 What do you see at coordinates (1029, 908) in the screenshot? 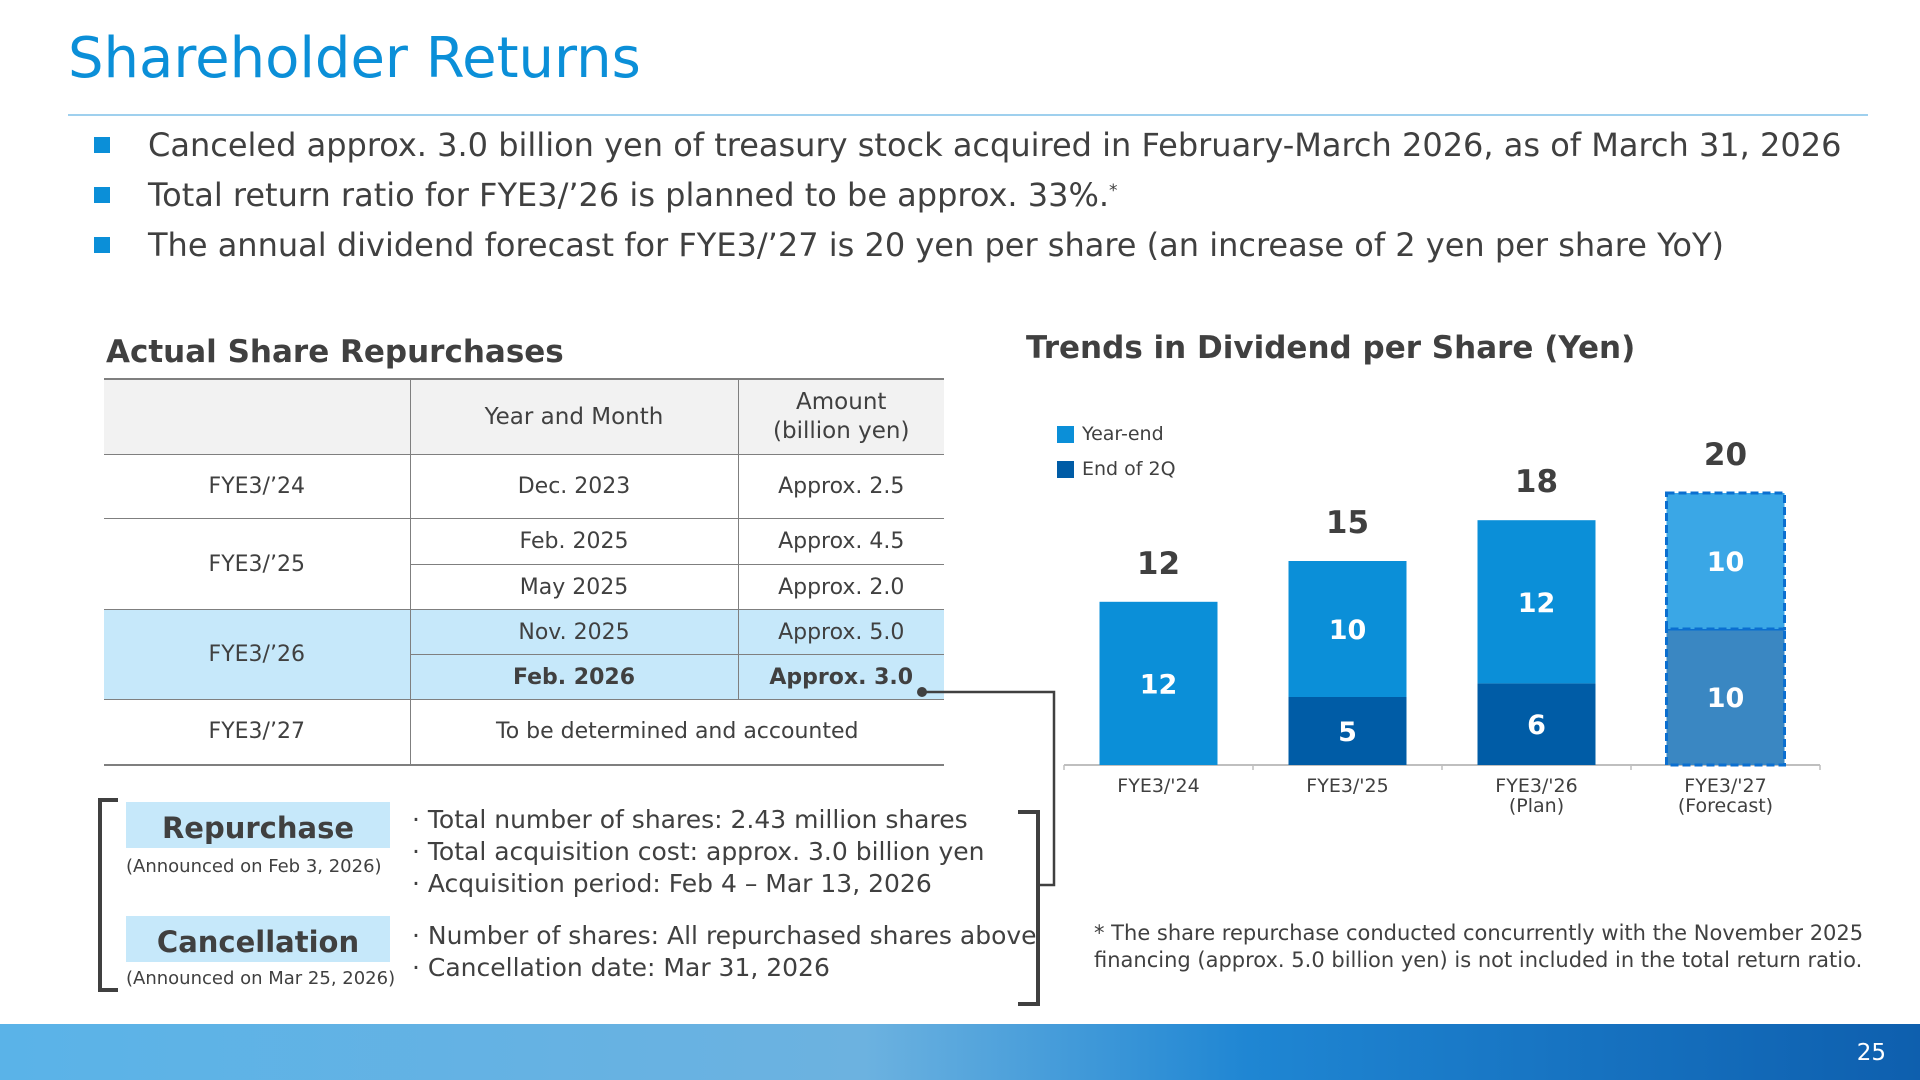
I see `right-bracket` at bounding box center [1029, 908].